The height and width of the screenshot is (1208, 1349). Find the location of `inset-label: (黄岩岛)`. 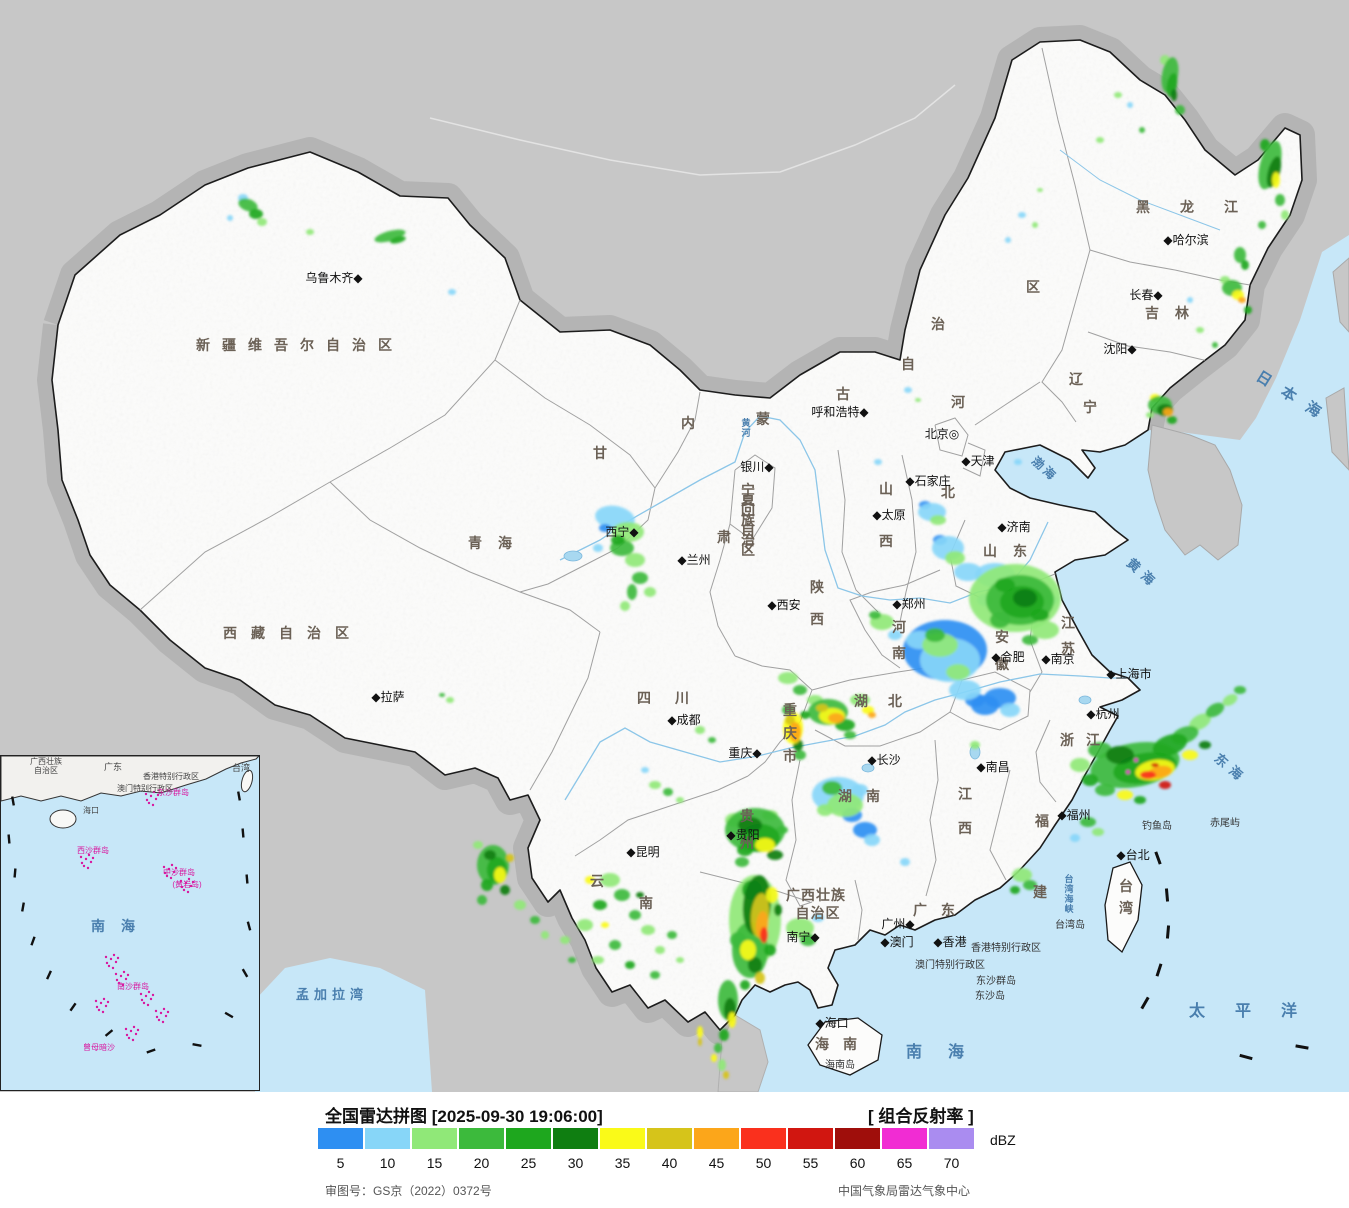

inset-label: (黄岩岛) is located at coordinates (187, 884).